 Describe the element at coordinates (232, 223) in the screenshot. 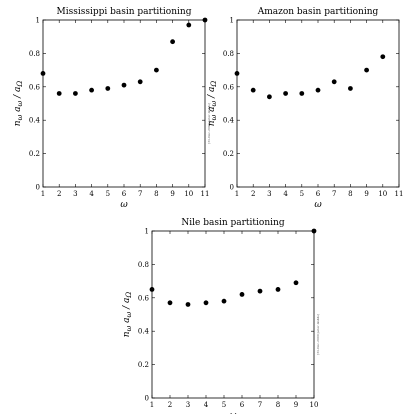

I see `chart-title: Nile basin partitioning` at that location.